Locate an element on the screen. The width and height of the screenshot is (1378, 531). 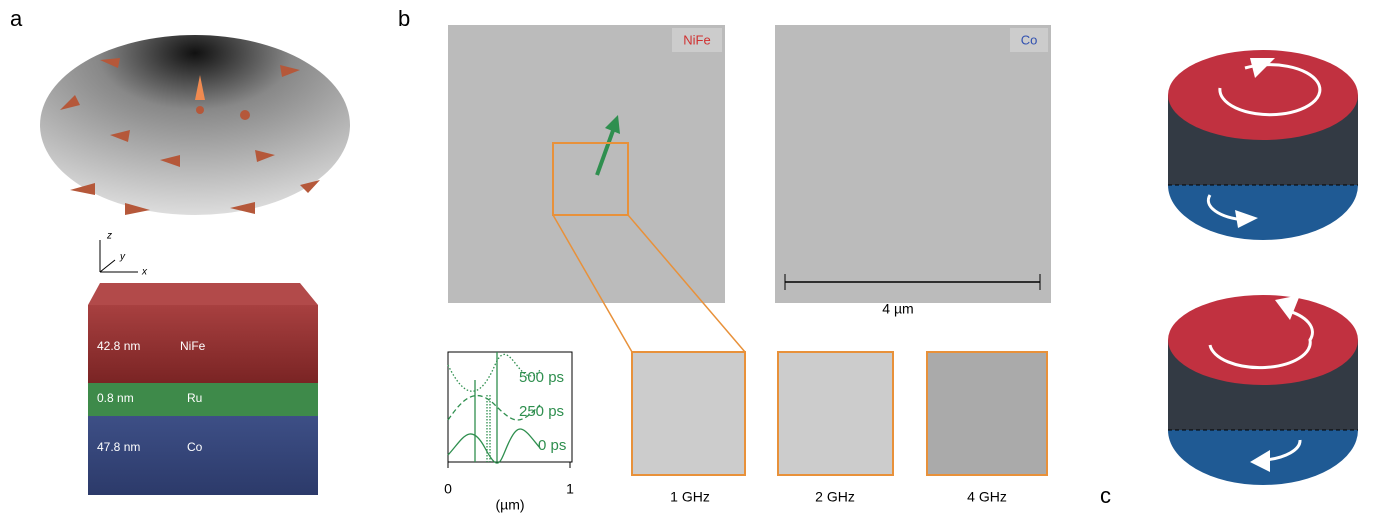
curve-label: 250 ps is located at coordinates (541, 411).